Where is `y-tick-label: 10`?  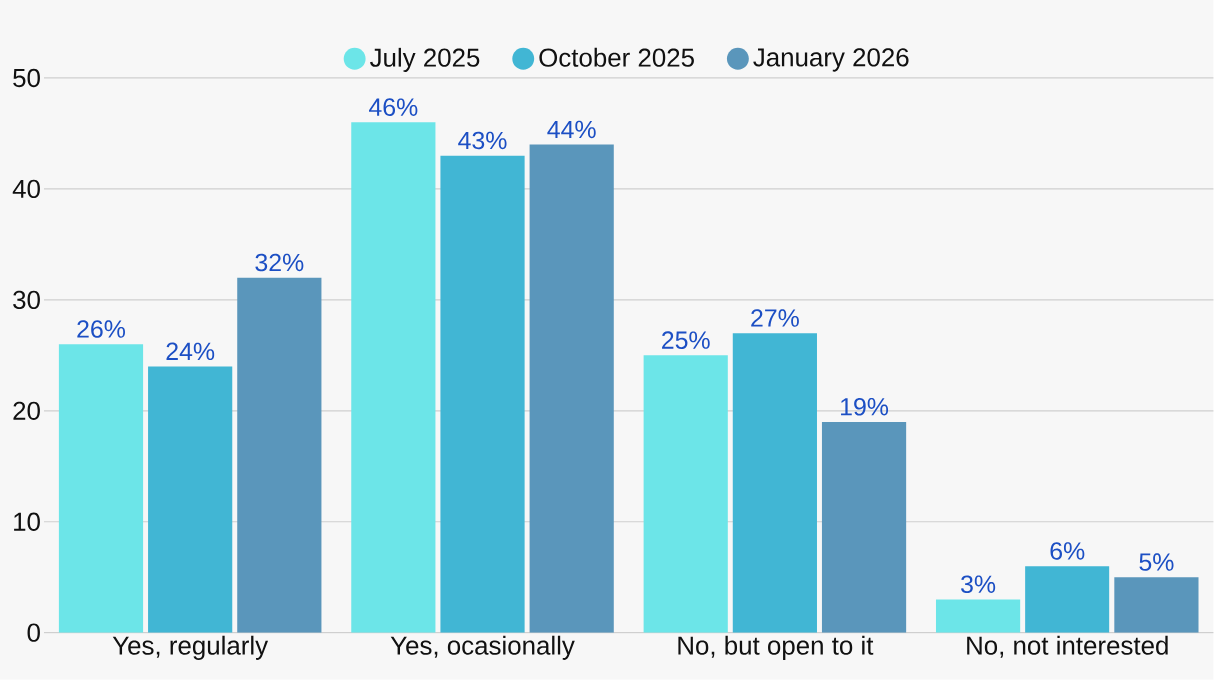 y-tick-label: 10 is located at coordinates (27, 522).